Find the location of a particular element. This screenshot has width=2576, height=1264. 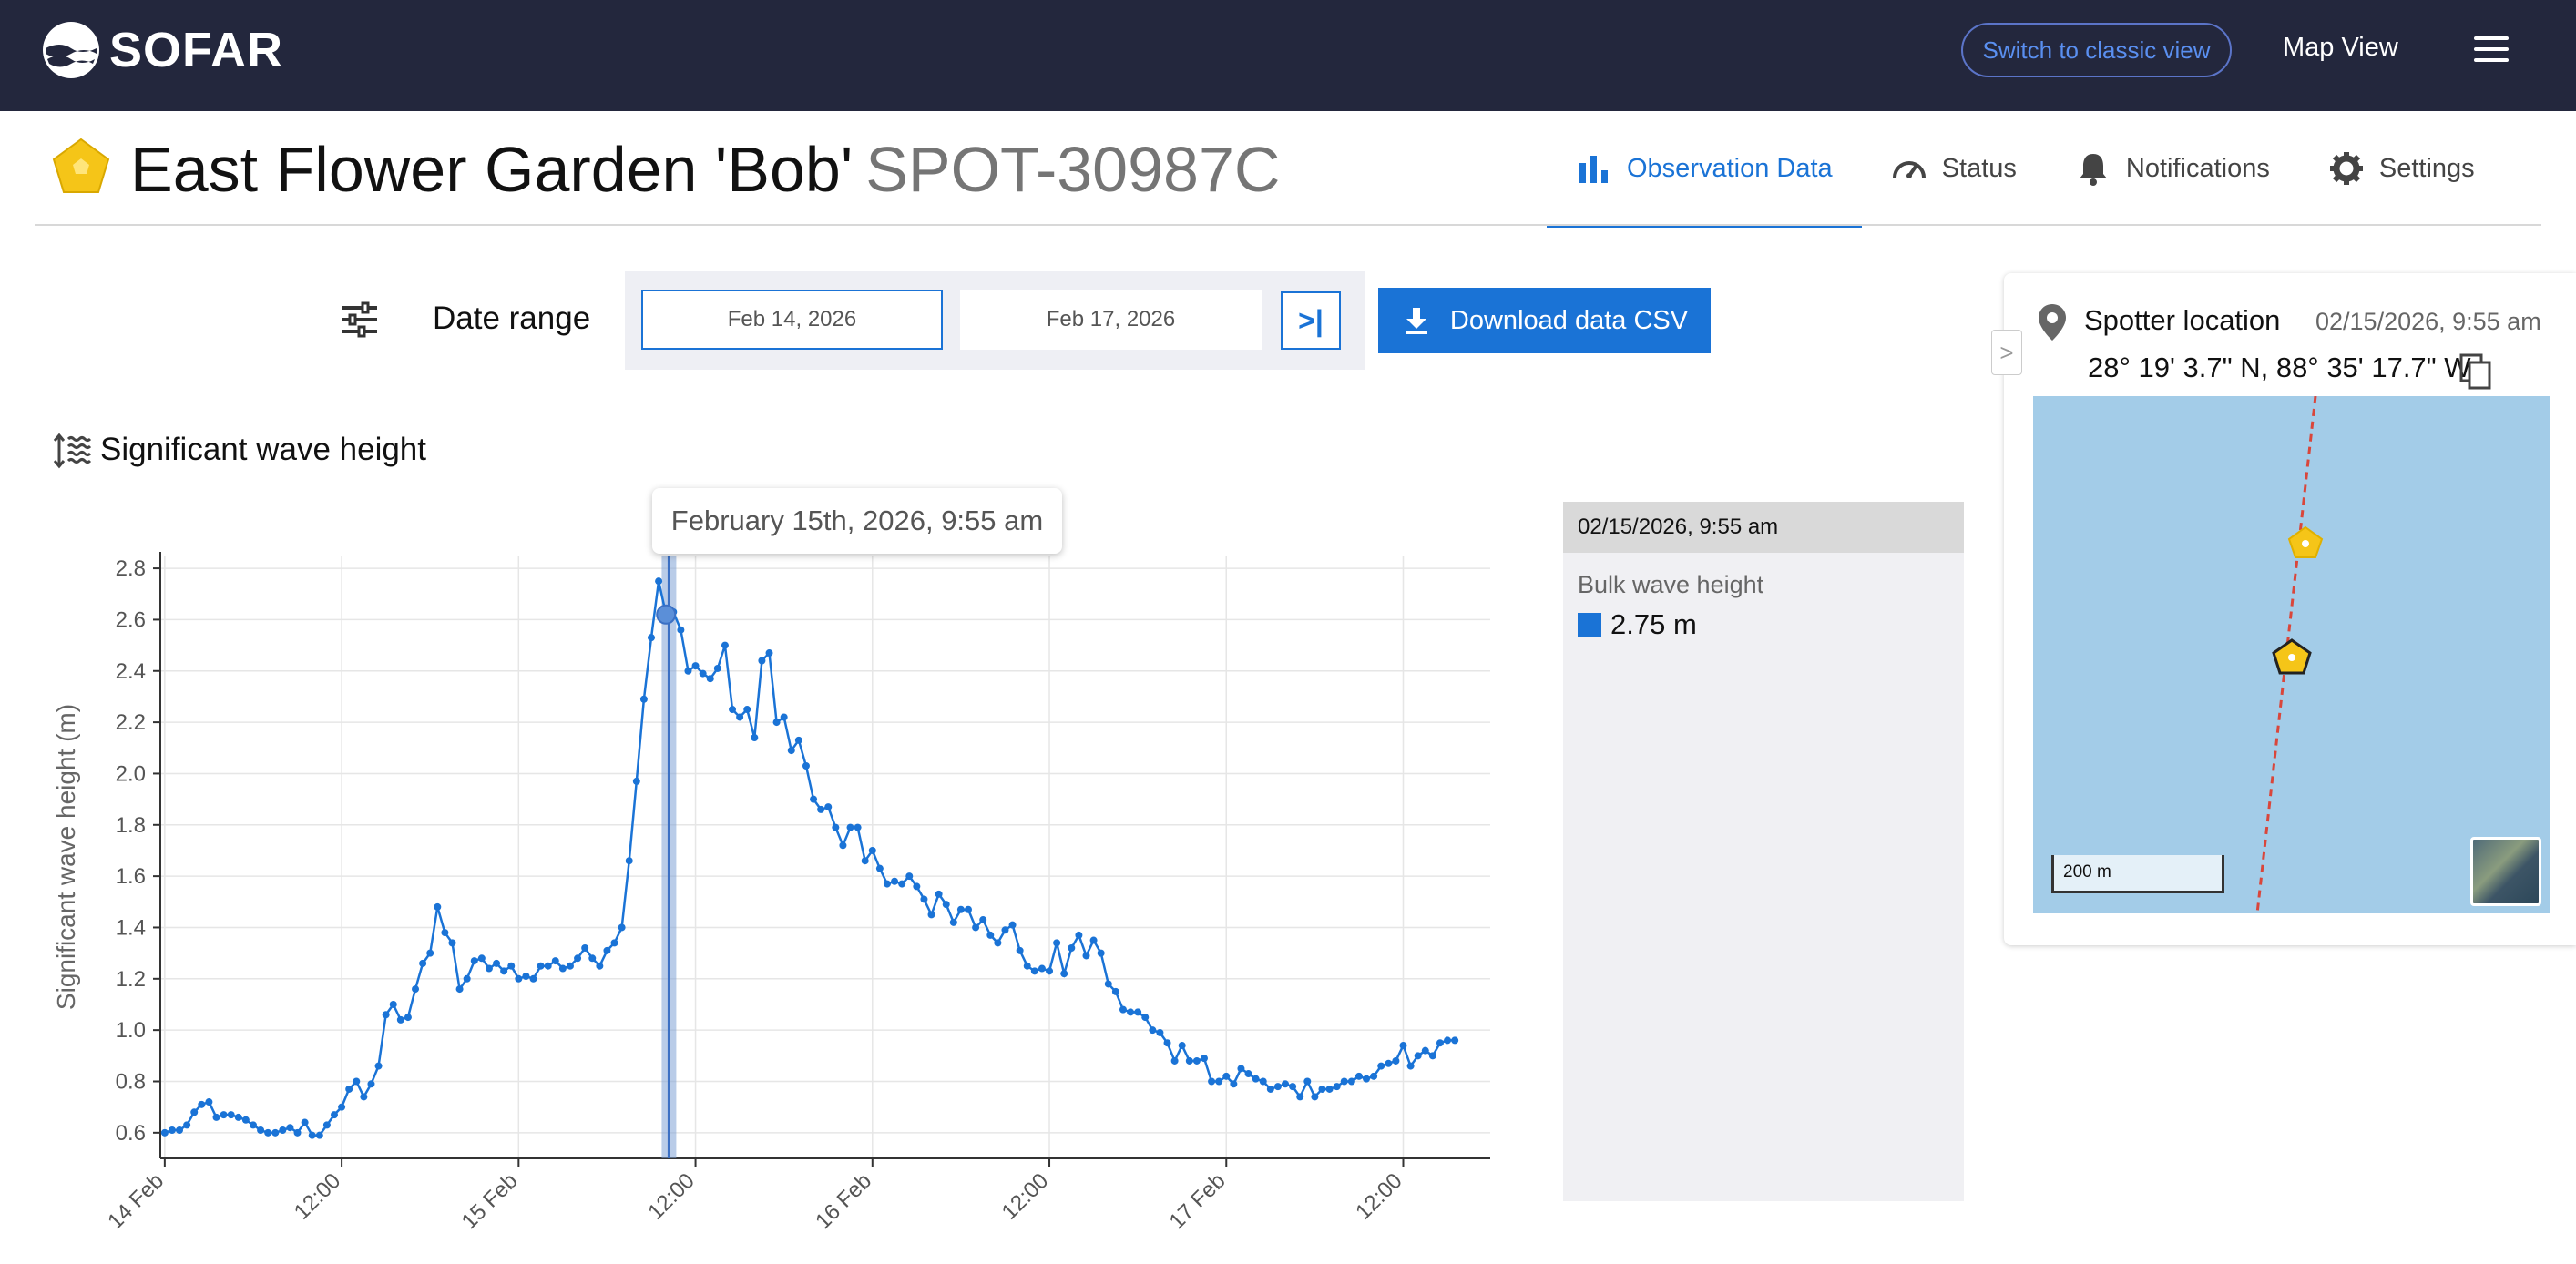

hamburger-menu-icon is located at coordinates (2491, 50).